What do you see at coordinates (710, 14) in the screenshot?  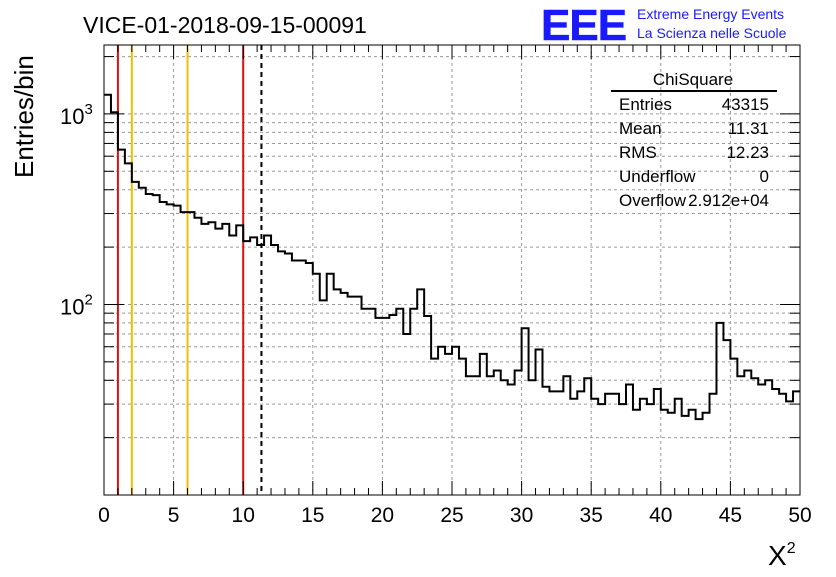 I see `logo-subtitle-line1: Extreme Energy Events` at bounding box center [710, 14].